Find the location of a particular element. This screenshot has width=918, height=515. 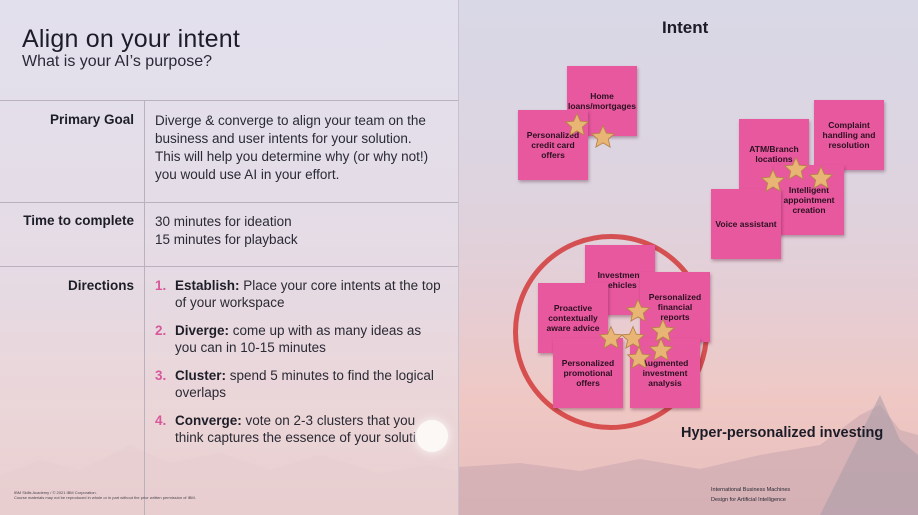

sticky-note: Voice assistant is located at coordinates (746, 224).